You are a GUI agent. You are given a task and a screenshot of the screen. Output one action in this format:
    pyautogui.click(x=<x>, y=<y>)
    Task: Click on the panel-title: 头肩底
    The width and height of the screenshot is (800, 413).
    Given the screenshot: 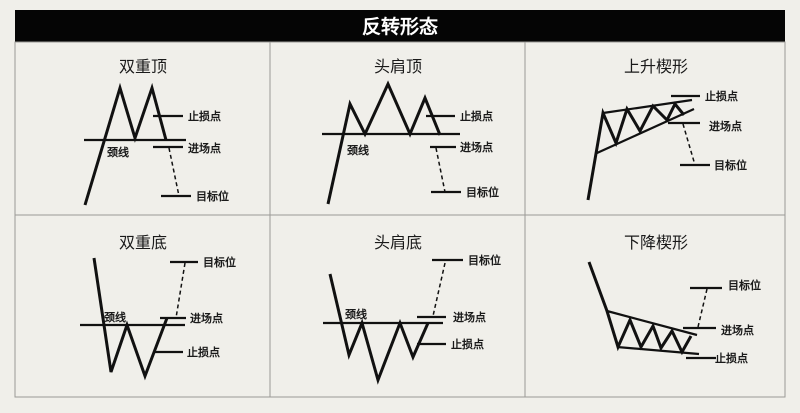 What is the action you would take?
    pyautogui.click(x=398, y=242)
    